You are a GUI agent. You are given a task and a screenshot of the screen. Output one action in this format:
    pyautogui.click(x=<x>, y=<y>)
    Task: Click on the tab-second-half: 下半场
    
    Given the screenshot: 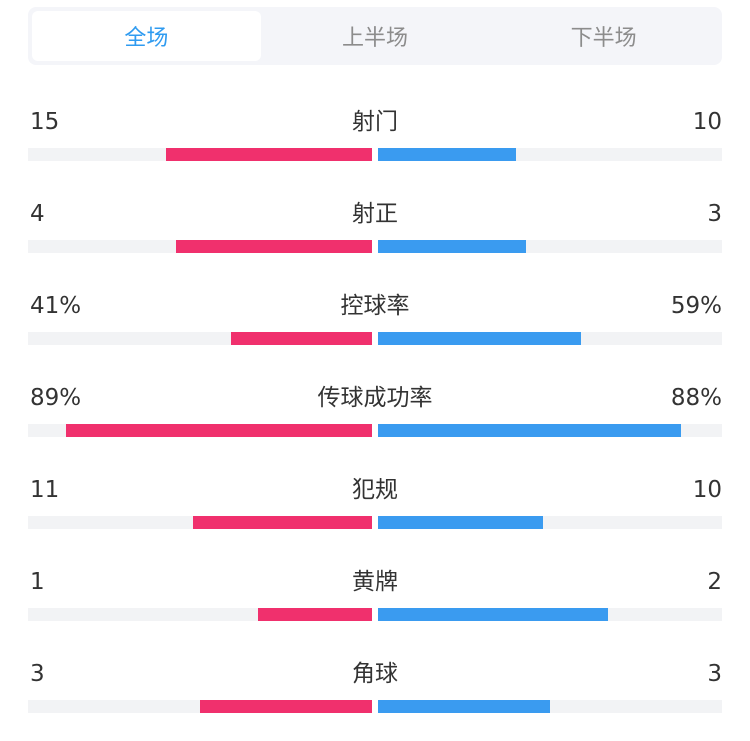 What is the action you would take?
    pyautogui.click(x=603, y=38)
    